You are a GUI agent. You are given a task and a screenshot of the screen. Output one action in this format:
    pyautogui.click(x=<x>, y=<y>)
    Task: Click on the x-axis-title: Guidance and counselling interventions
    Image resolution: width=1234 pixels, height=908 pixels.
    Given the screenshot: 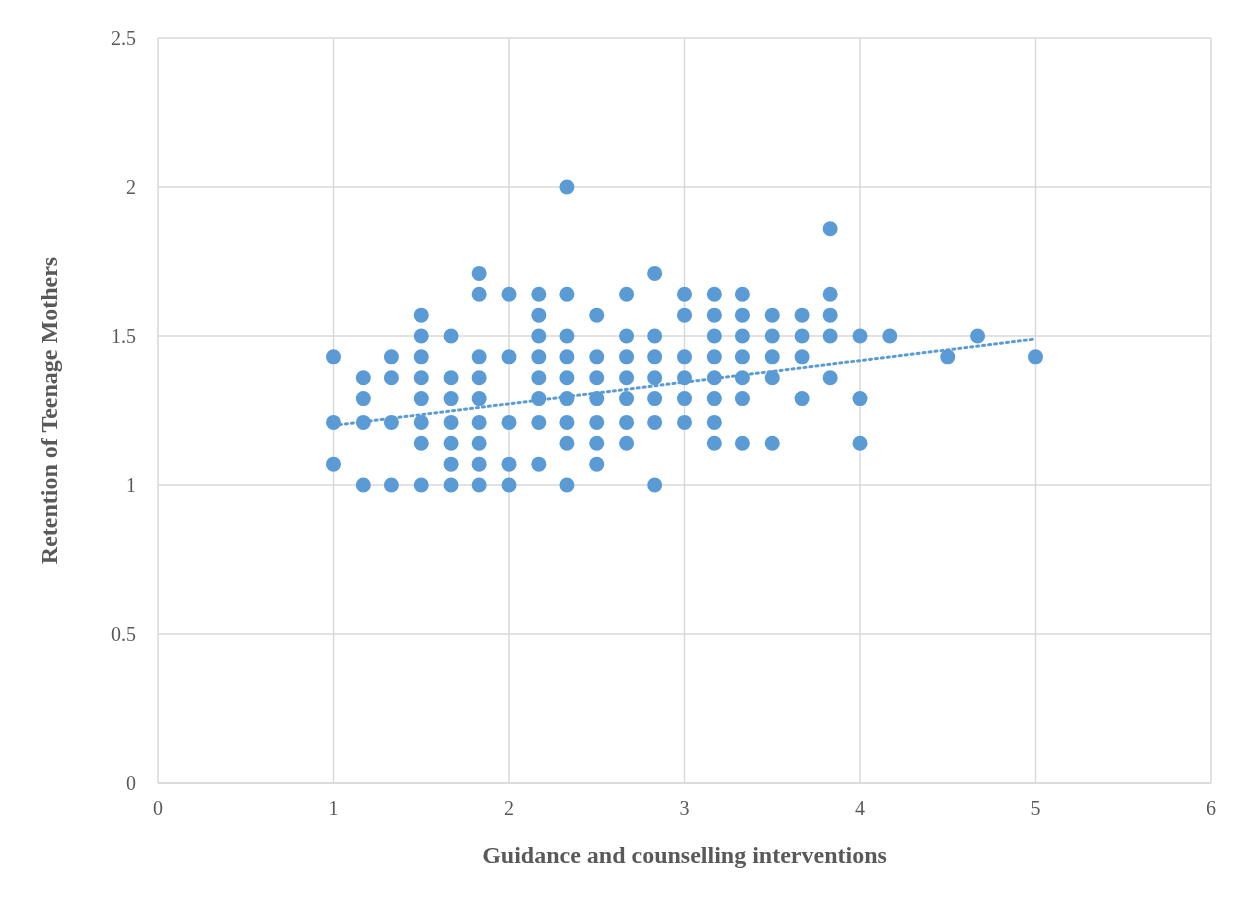 What is the action you would take?
    pyautogui.click(x=684, y=855)
    